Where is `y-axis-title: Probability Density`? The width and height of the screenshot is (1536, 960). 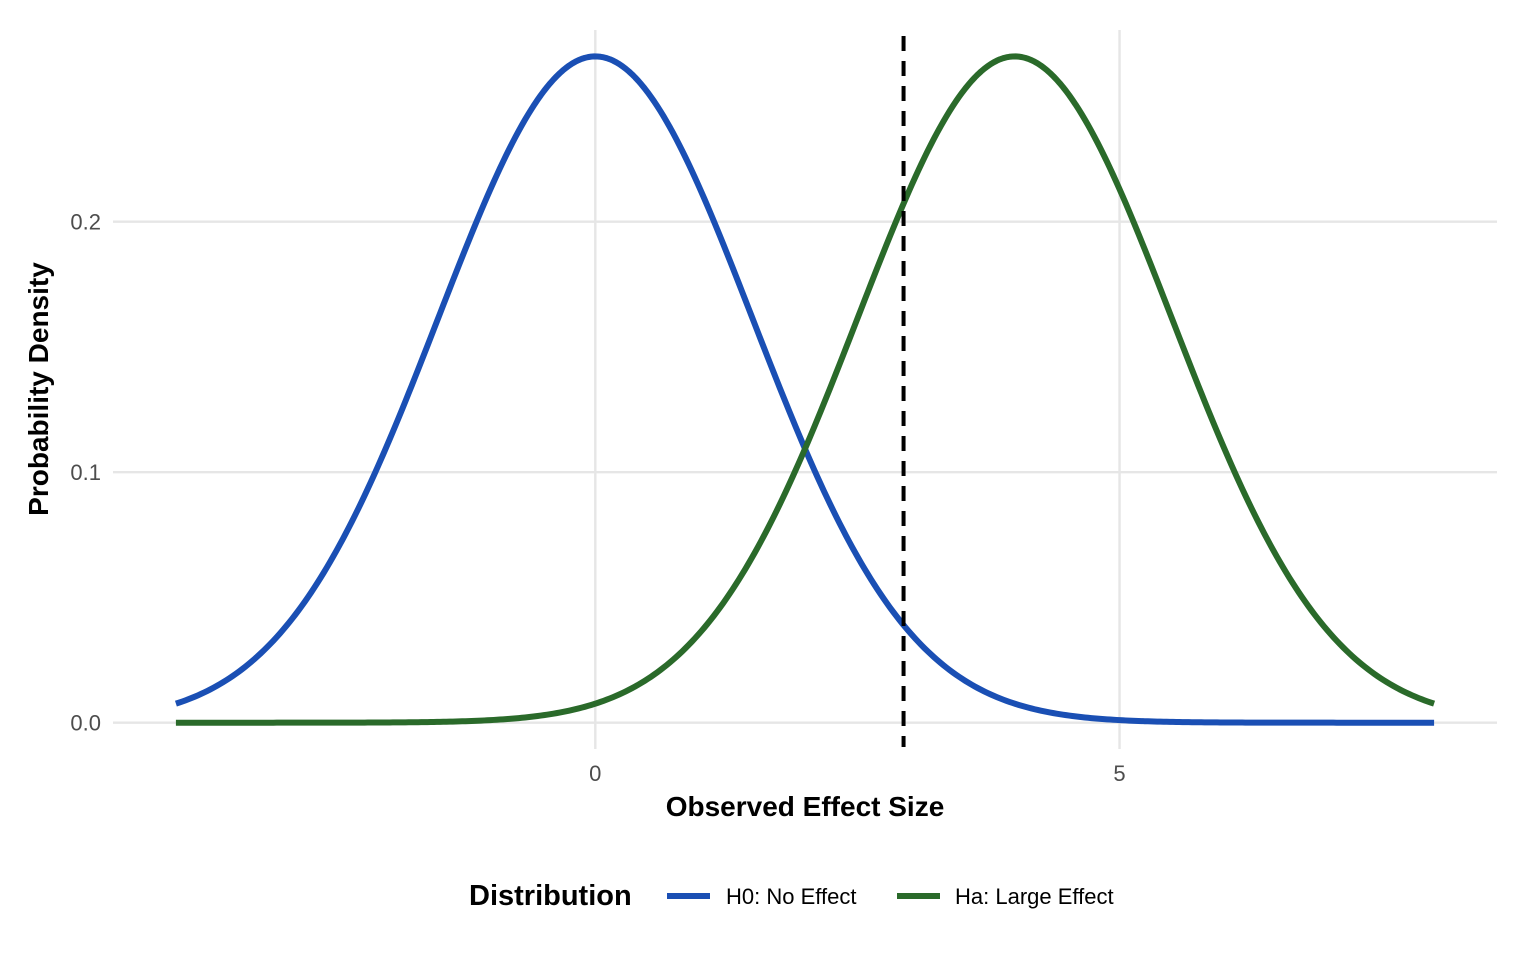 y-axis-title: Probability Density is located at coordinates (38, 389).